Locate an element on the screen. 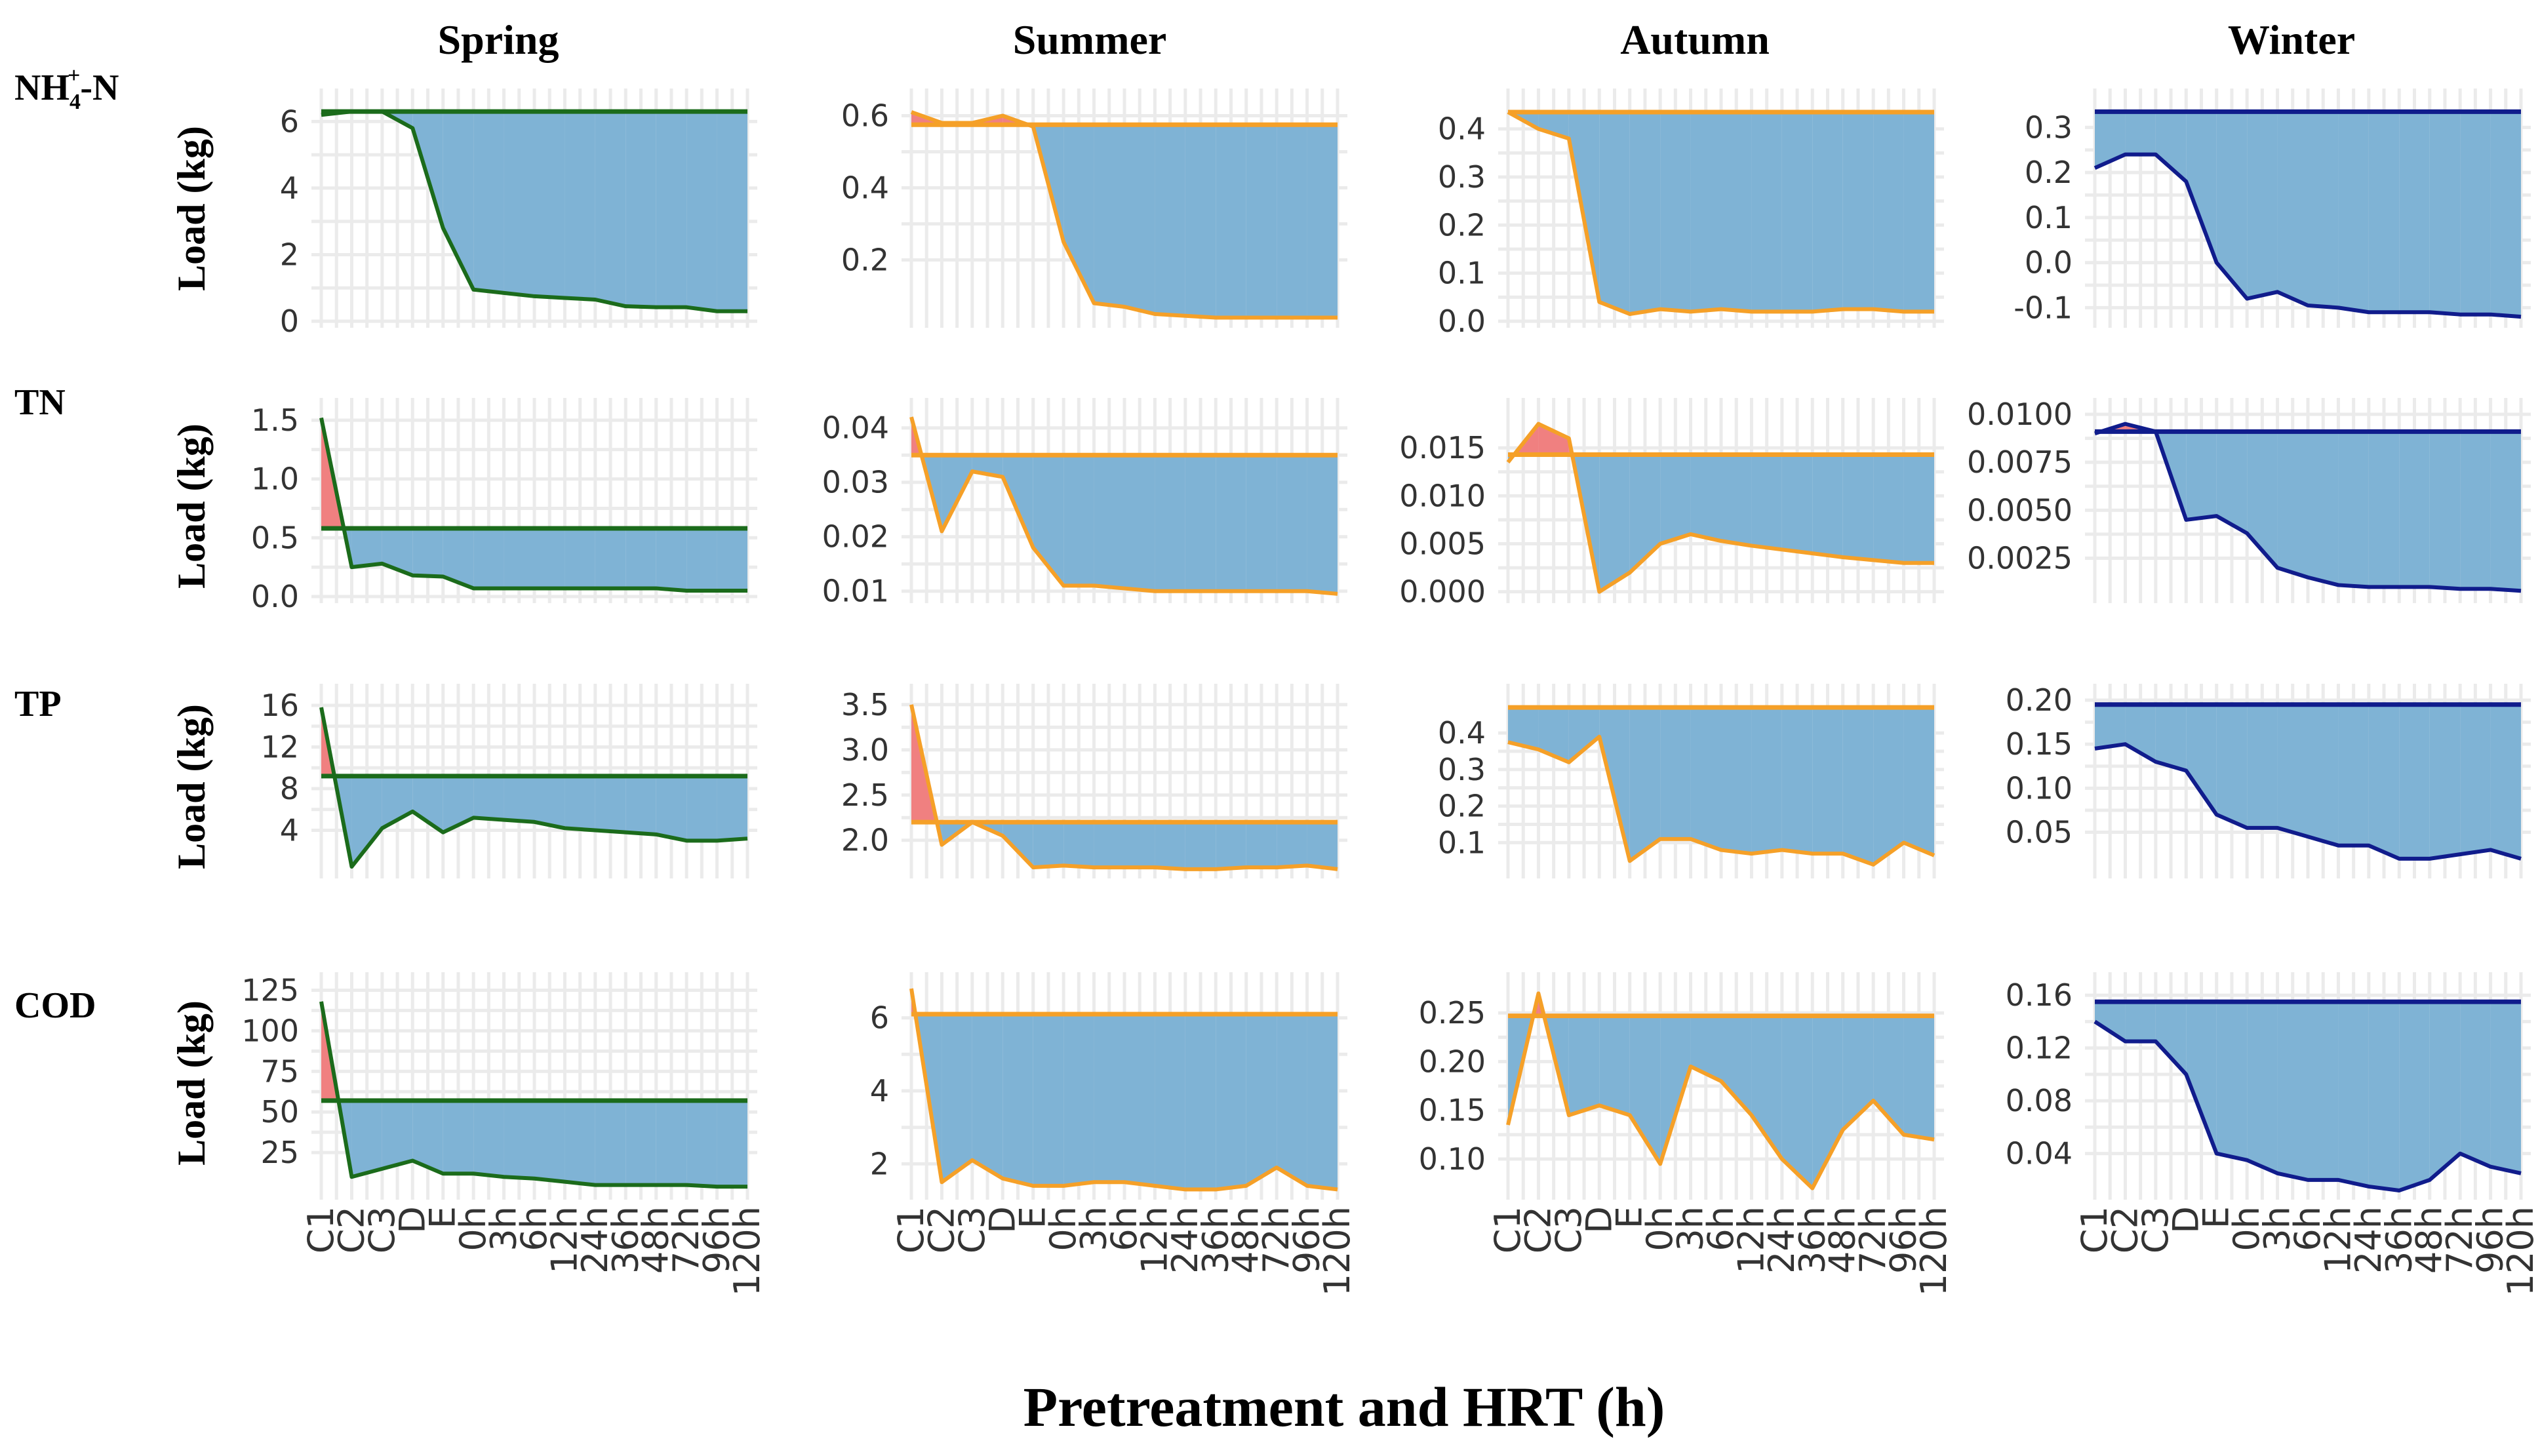 This screenshot has height=1456, width=2540. x-tick-label-winter: 24h is located at coordinates (2368, 1240).